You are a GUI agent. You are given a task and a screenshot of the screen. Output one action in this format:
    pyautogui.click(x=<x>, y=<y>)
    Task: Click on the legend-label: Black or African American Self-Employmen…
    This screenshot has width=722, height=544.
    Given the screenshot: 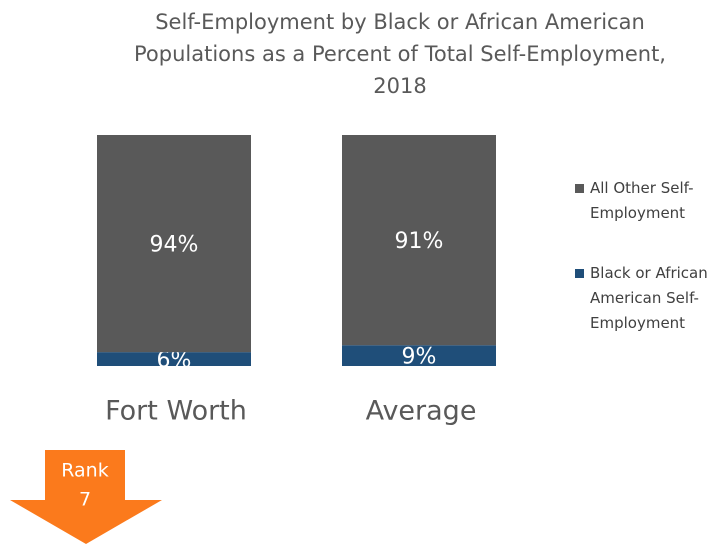 What is the action you would take?
    pyautogui.click(x=649, y=298)
    